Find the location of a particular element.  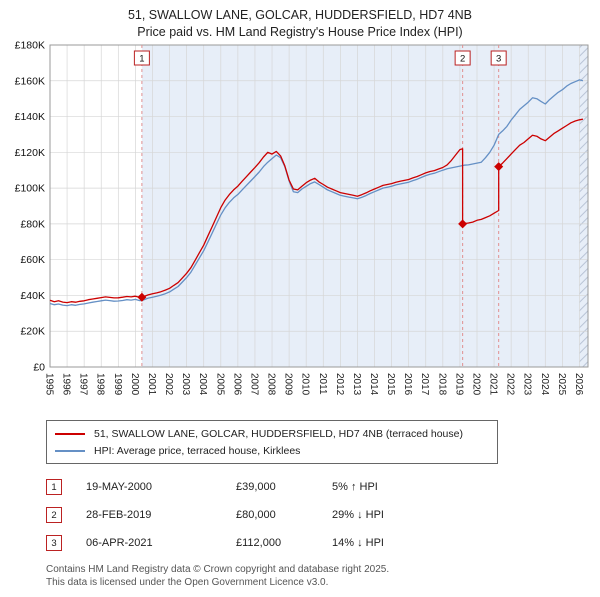

svg-text: £80K is located at coordinates (32, 224).